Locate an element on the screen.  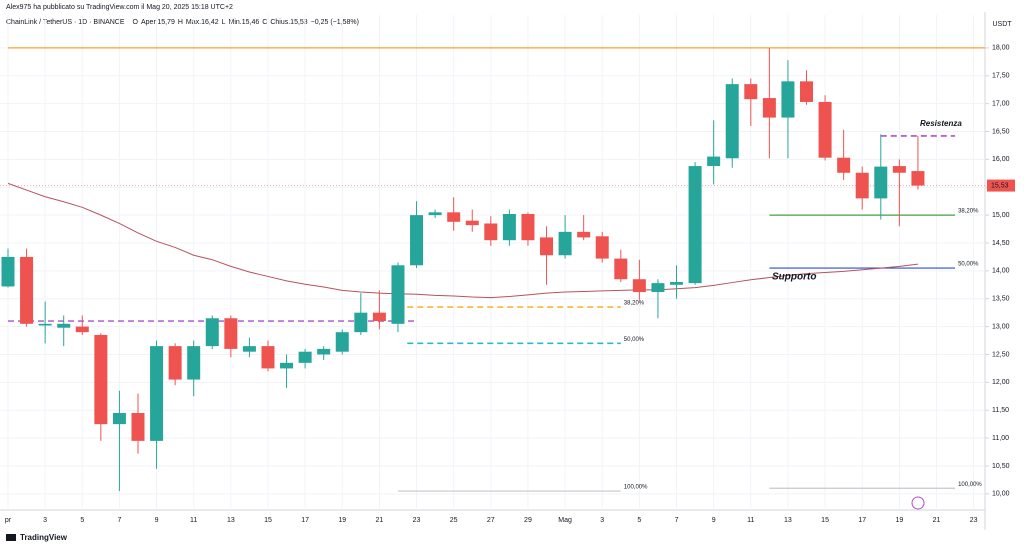
y-tick-label: 11,00 is located at coordinates (1000, 438).